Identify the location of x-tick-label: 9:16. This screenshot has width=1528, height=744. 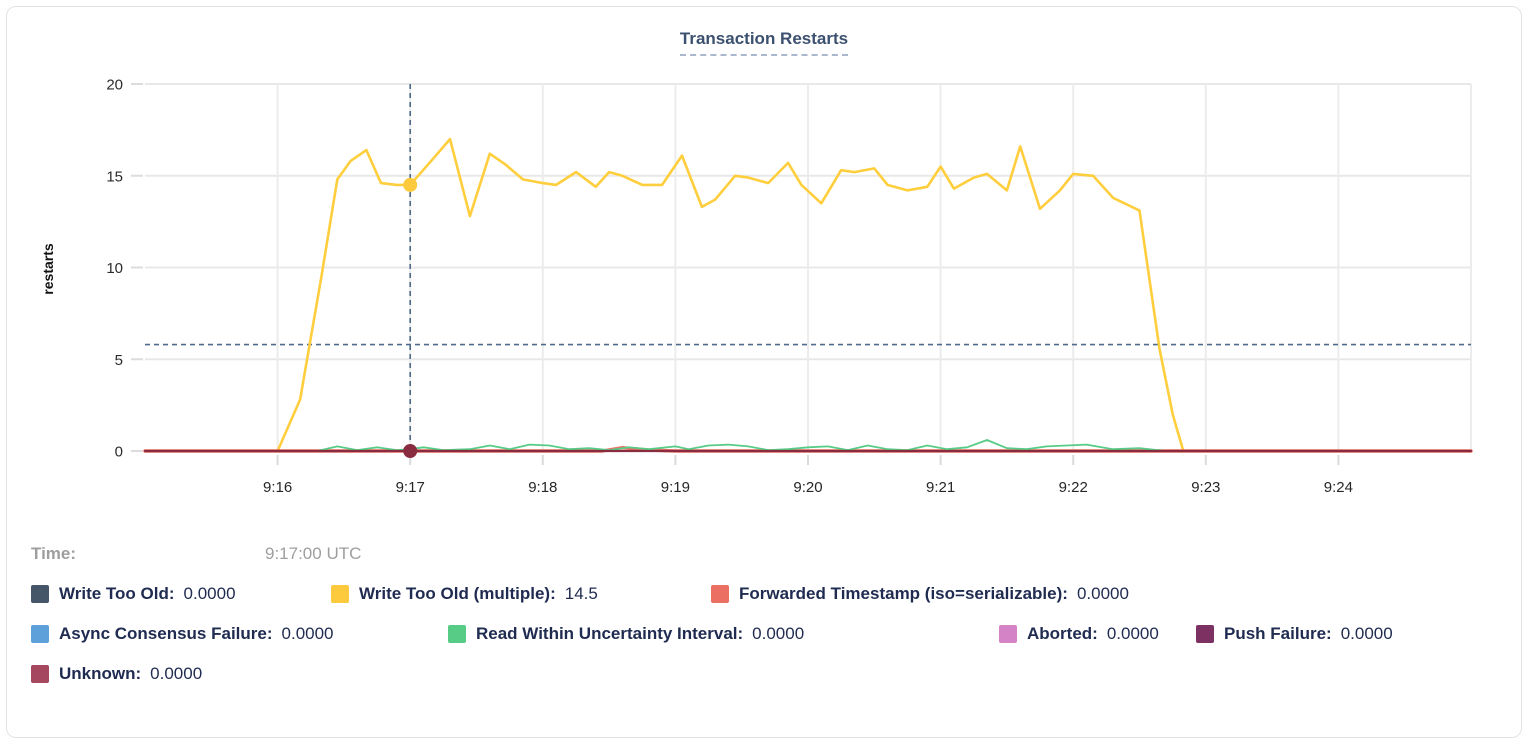
(277, 487).